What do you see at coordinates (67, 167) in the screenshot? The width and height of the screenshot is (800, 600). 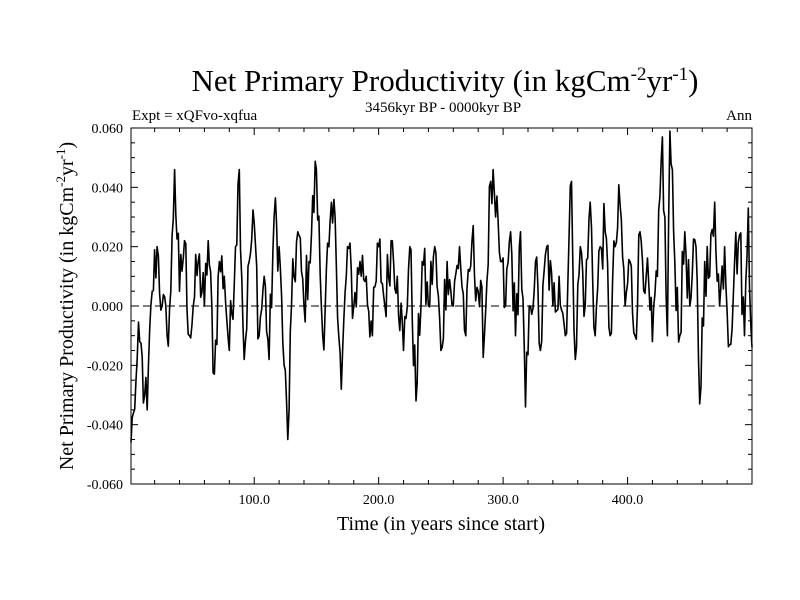 I see `y-axis-label-mid: yr` at bounding box center [67, 167].